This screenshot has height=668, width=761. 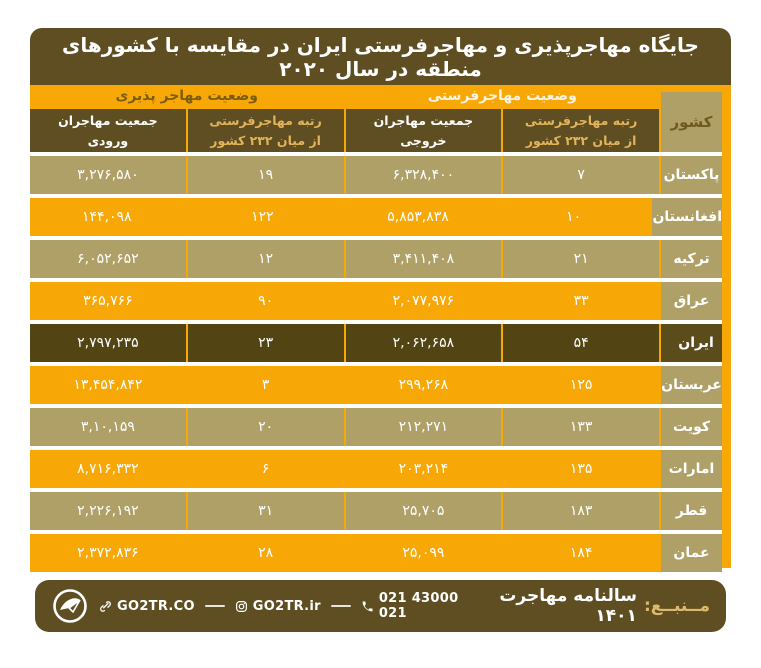 I want to click on emigrants-cell: ۵,۸۵۳,۸۳۸, so click(x=418, y=217).